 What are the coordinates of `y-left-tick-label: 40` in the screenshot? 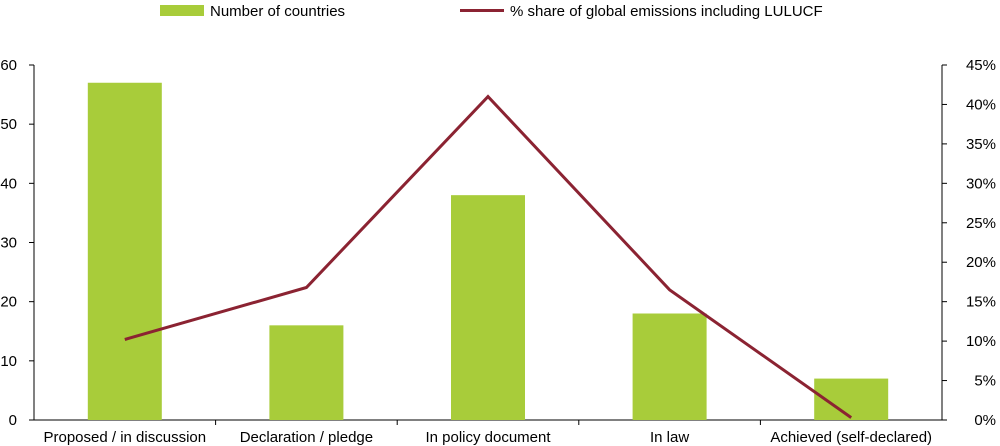 It's located at (8, 183).